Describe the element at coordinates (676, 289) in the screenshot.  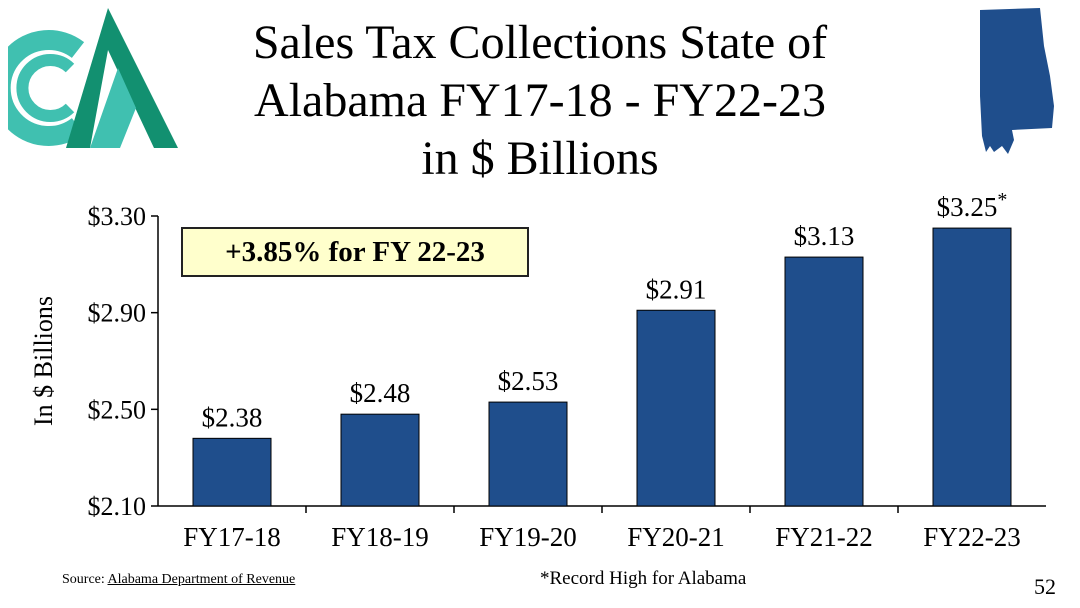
I see `data-label: $2.91` at that location.